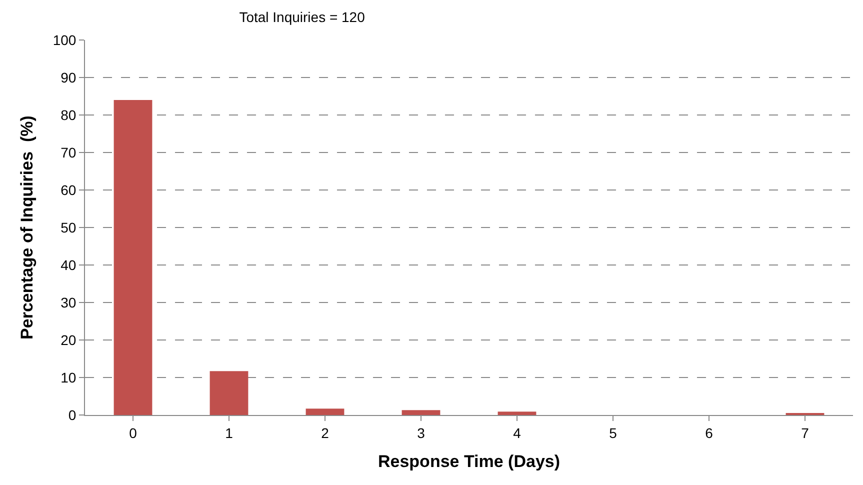 This screenshot has width=863, height=485. I want to click on y-tick-label: 100, so click(64, 40).